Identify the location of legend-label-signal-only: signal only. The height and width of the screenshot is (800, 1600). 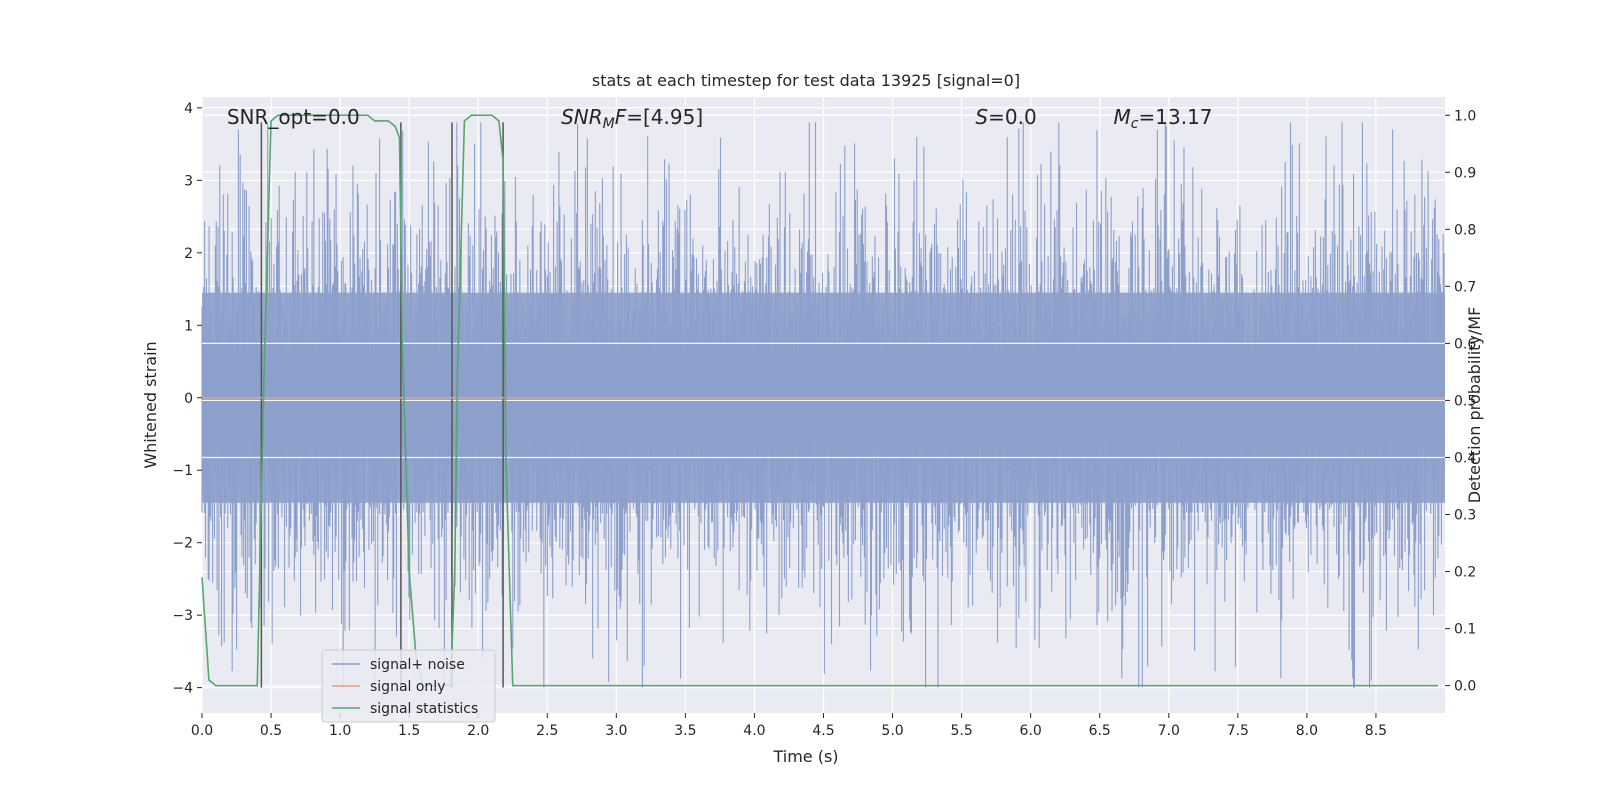
(407, 687).